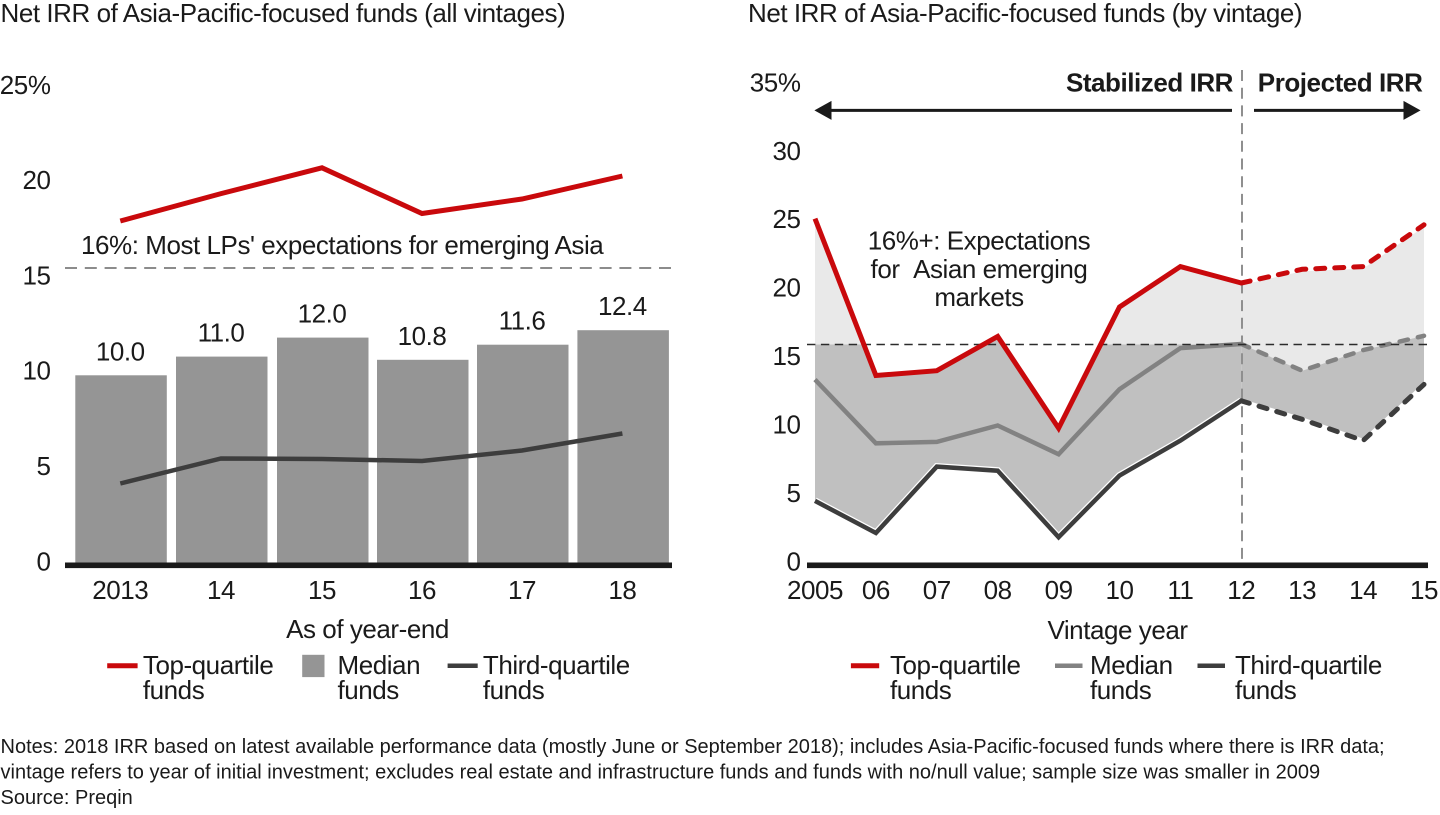 This screenshot has width=1440, height=815. I want to click on svg-text: 35%, so click(775, 82).